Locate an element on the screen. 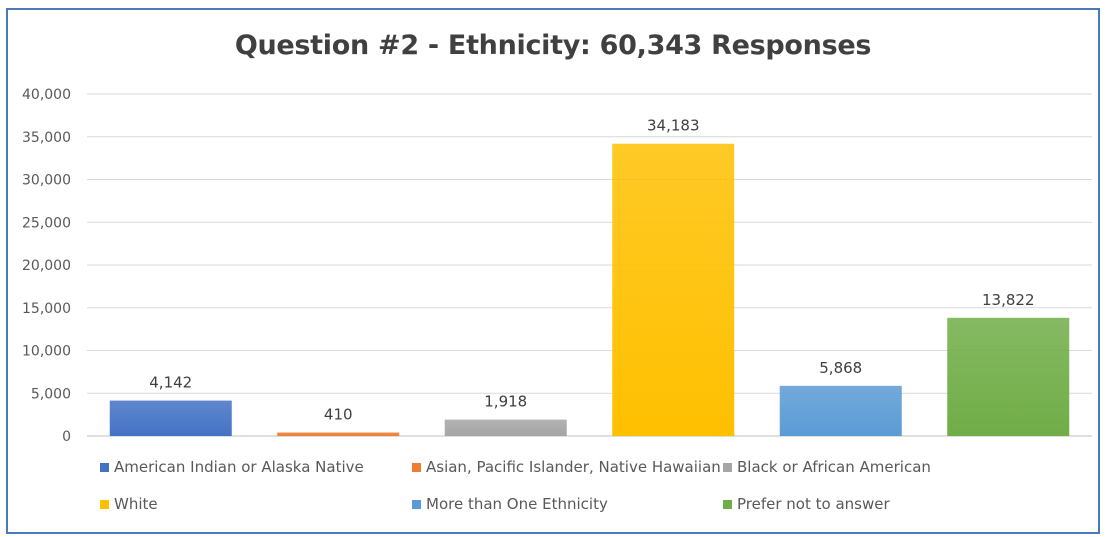 The height and width of the screenshot is (537, 1106). legend-label: More than One Ethnicity is located at coordinates (517, 504).